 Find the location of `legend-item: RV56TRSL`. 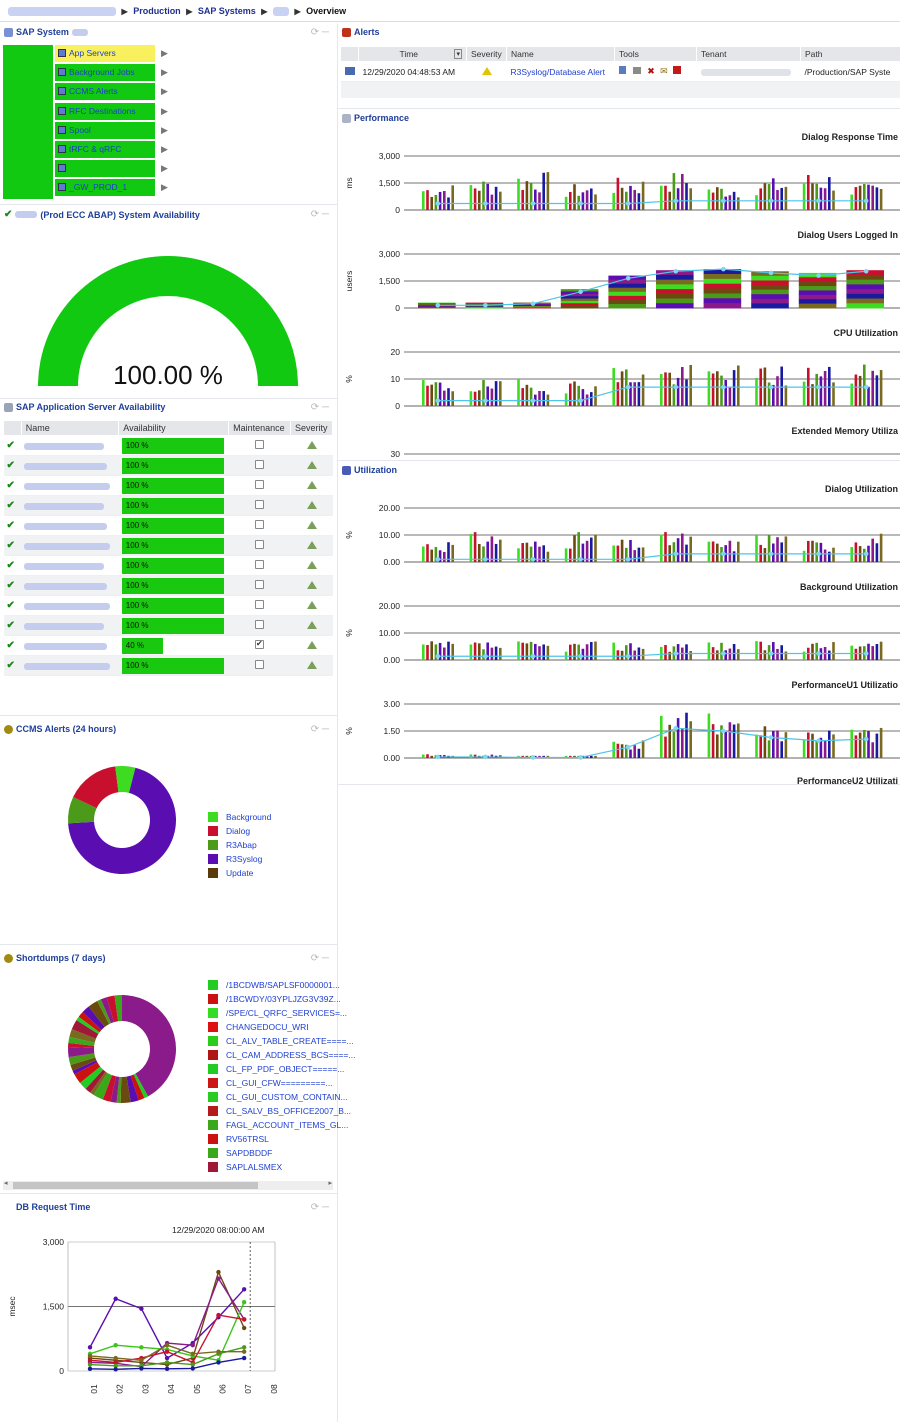

legend-item: RV56TRSL is located at coordinates (281, 1139).